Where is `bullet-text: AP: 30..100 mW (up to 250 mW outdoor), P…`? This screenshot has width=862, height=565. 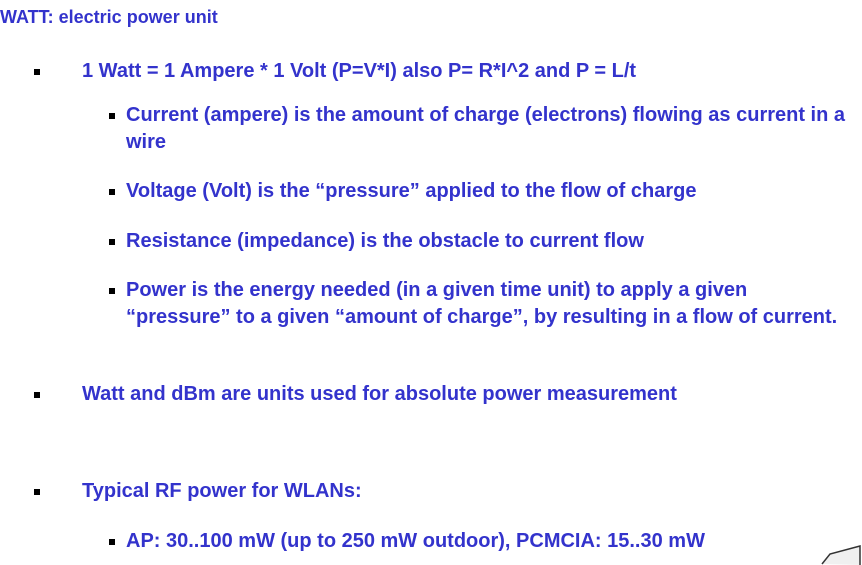 bullet-text: AP: 30..100 mW (up to 250 mW outdoor), P… is located at coordinates (415, 541).